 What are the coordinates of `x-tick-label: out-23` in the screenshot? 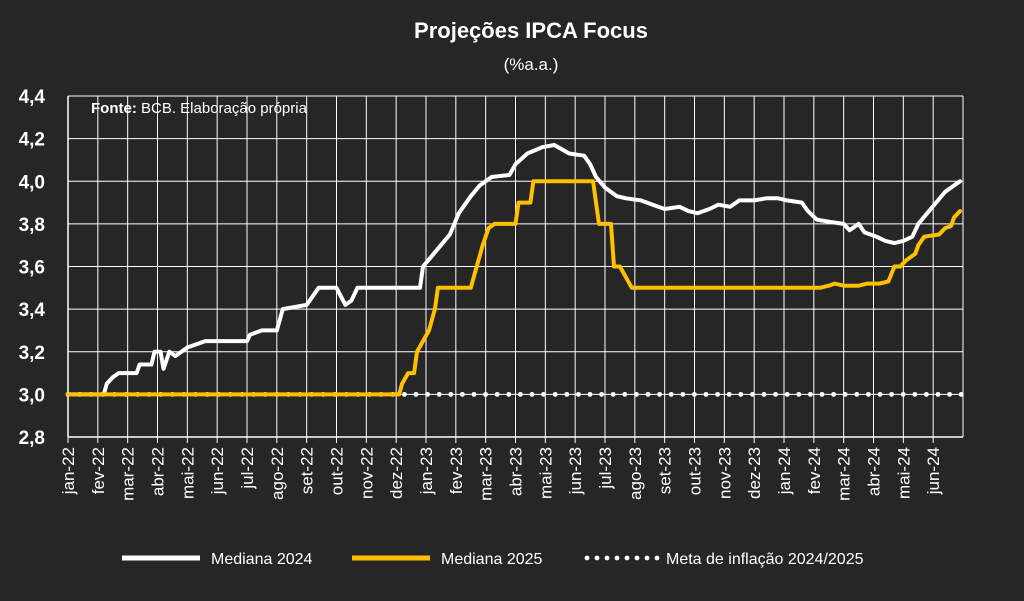 It's located at (695, 471).